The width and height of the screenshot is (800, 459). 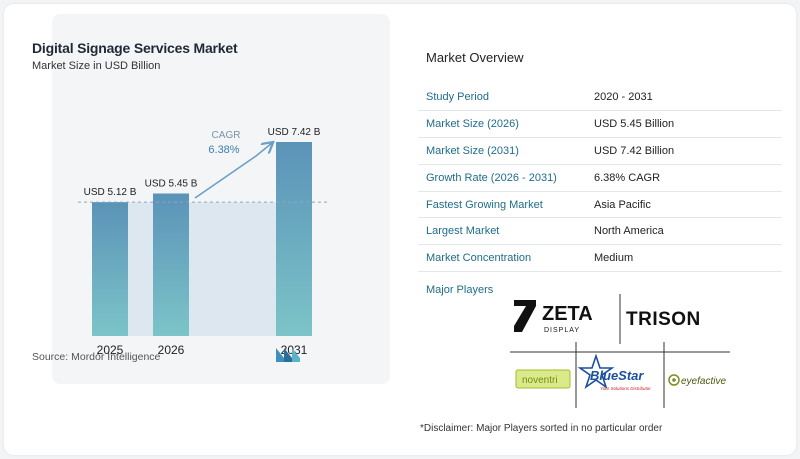 I want to click on table-row: Fastest Growing Market Asia Pacific, so click(x=600, y=205).